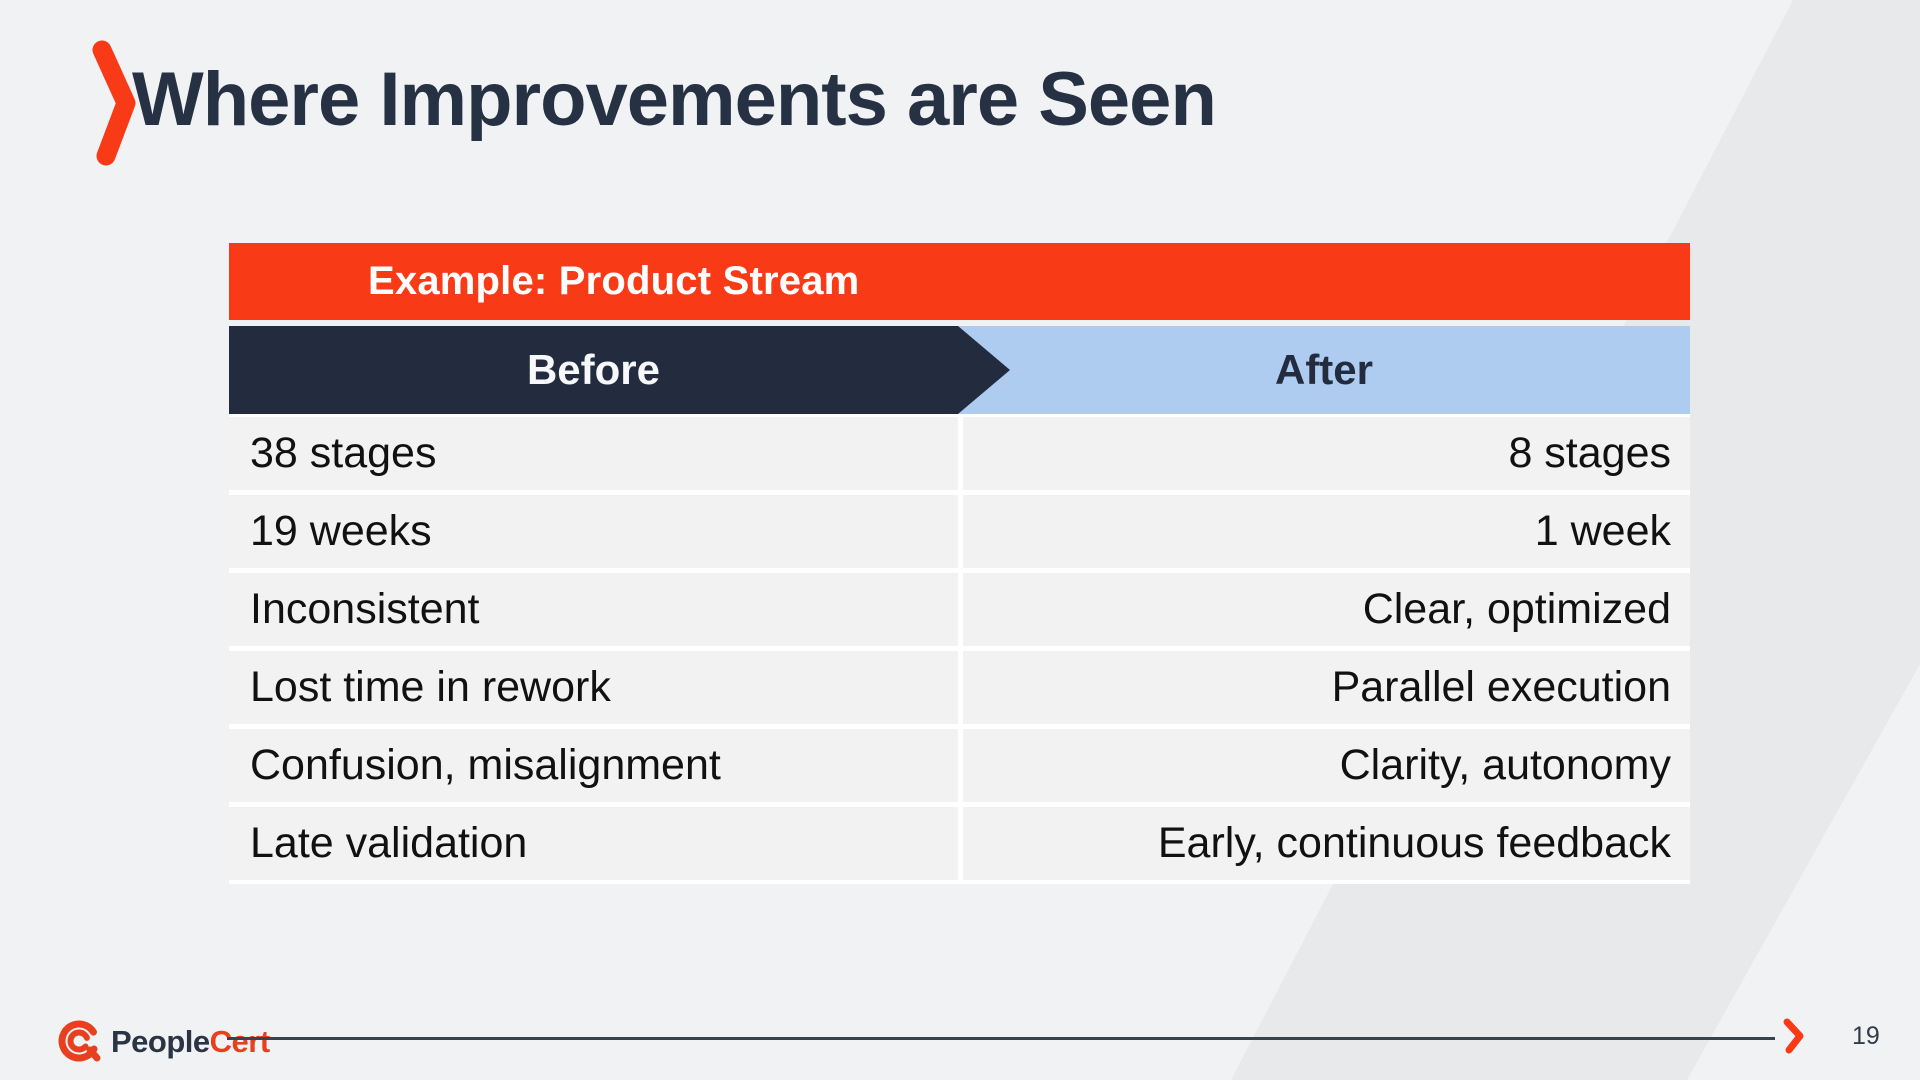 The image size is (1920, 1080). I want to click on table-cell-after: Early, continuous feedback, so click(1326, 843).